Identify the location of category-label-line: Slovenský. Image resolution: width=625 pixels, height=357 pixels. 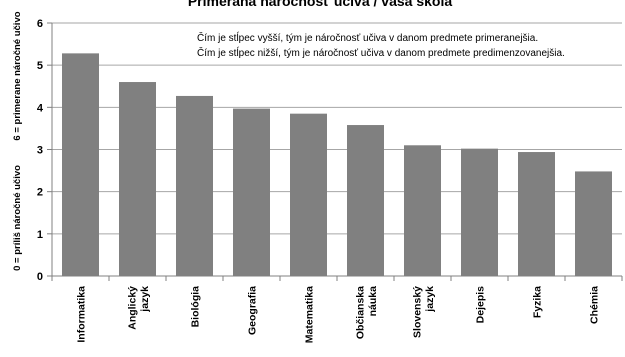
(417, 312).